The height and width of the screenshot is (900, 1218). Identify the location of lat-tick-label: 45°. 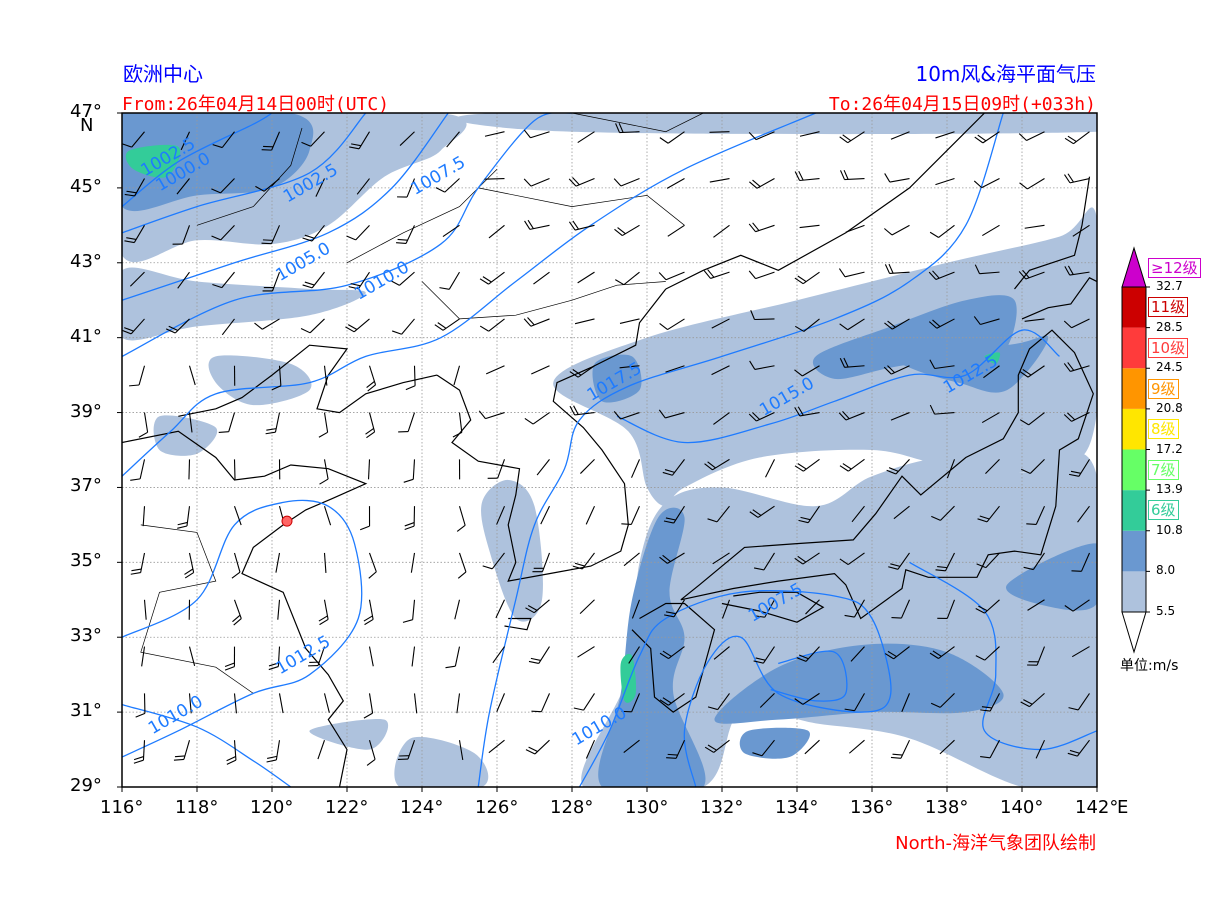
(86, 186).